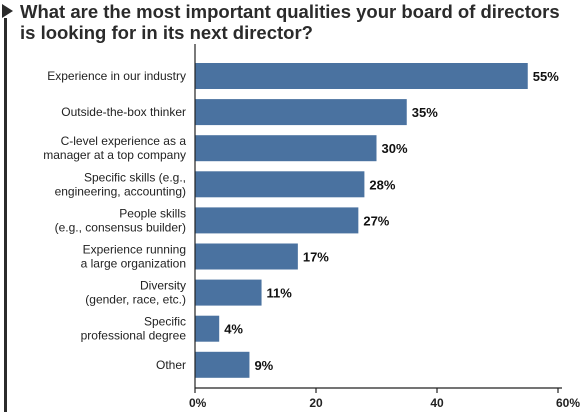 Image resolution: width=585 pixels, height=416 pixels. What do you see at coordinates (263, 365) in the screenshot?
I see `value-label-8: 9%` at bounding box center [263, 365].